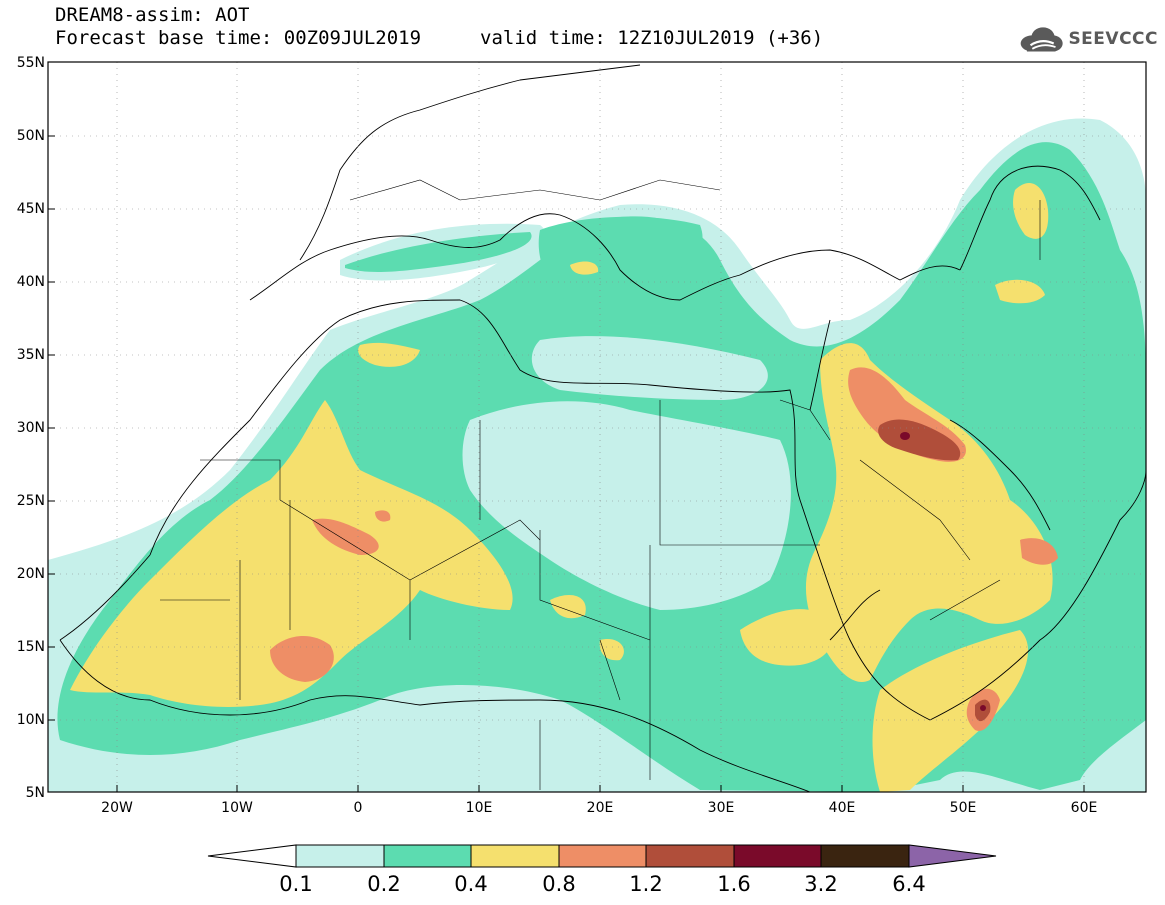 The image size is (1165, 905). I want to click on lat-label: 20N, so click(30, 574).